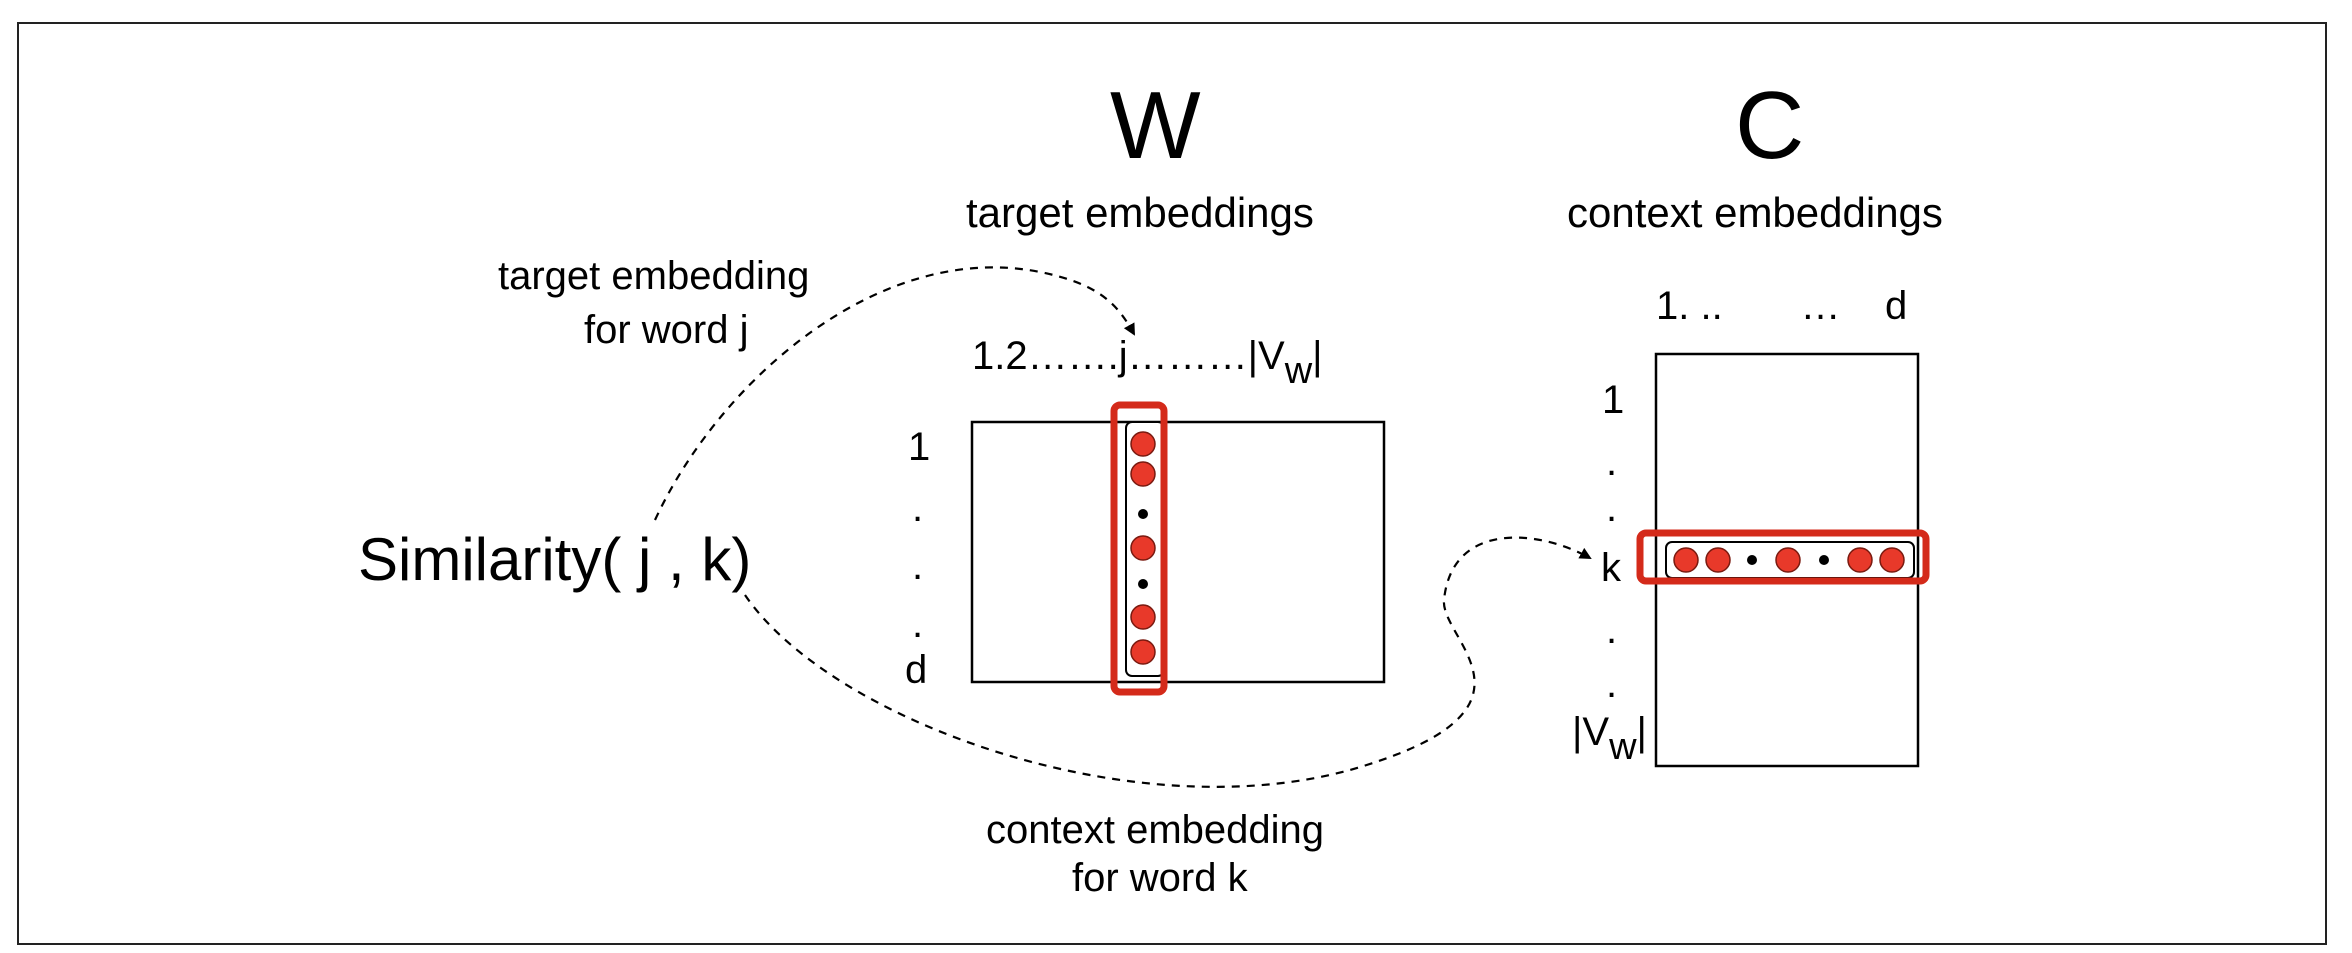 This screenshot has width=2352, height=953. What do you see at coordinates (1160, 878) in the screenshot?
I see `context-embedding-word-label: for word k` at bounding box center [1160, 878].